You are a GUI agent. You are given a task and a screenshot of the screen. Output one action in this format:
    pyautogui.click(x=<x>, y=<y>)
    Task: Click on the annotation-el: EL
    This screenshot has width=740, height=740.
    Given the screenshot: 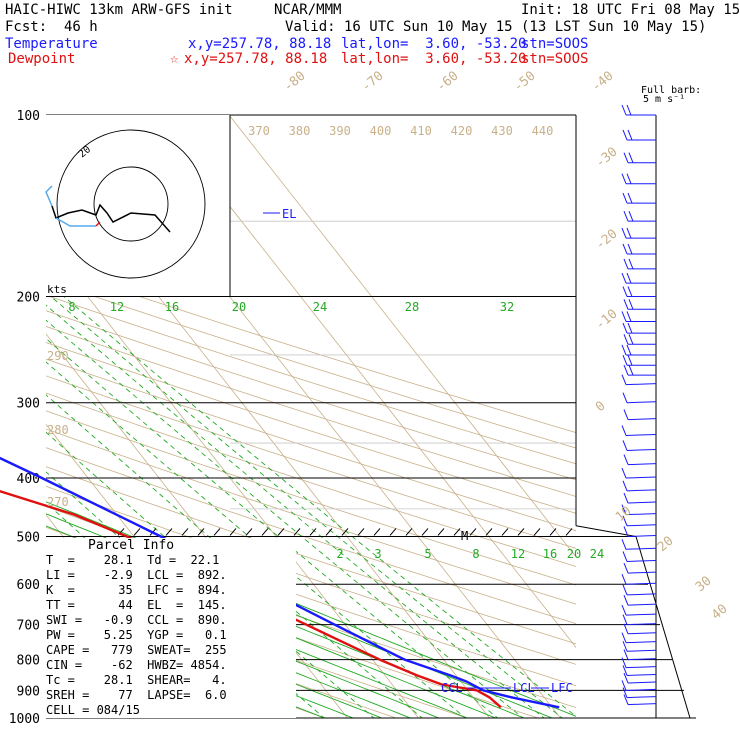 What is the action you would take?
    pyautogui.click(x=289, y=214)
    